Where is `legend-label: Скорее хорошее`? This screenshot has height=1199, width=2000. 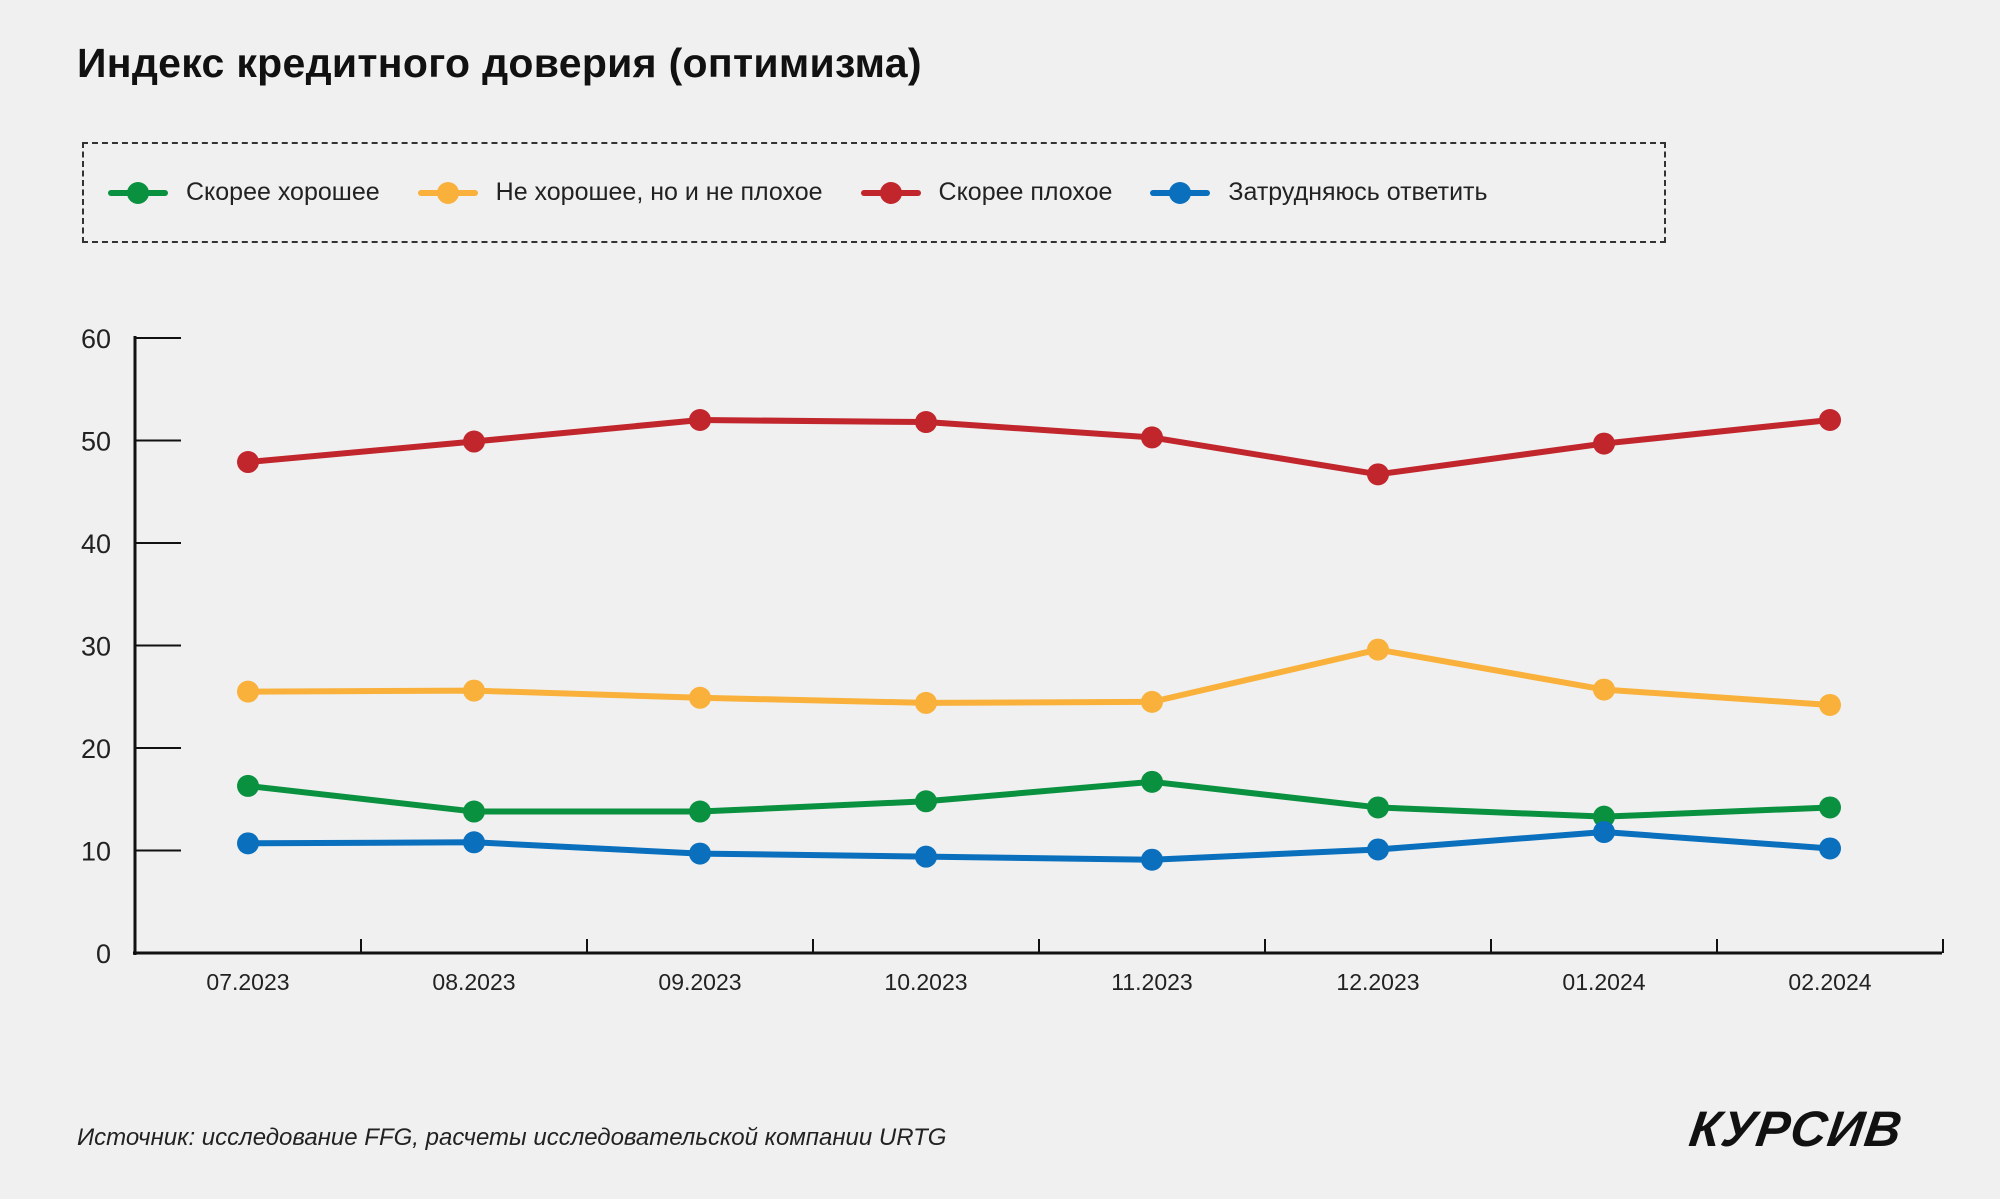
legend-label: Скорее хорошее is located at coordinates (283, 192).